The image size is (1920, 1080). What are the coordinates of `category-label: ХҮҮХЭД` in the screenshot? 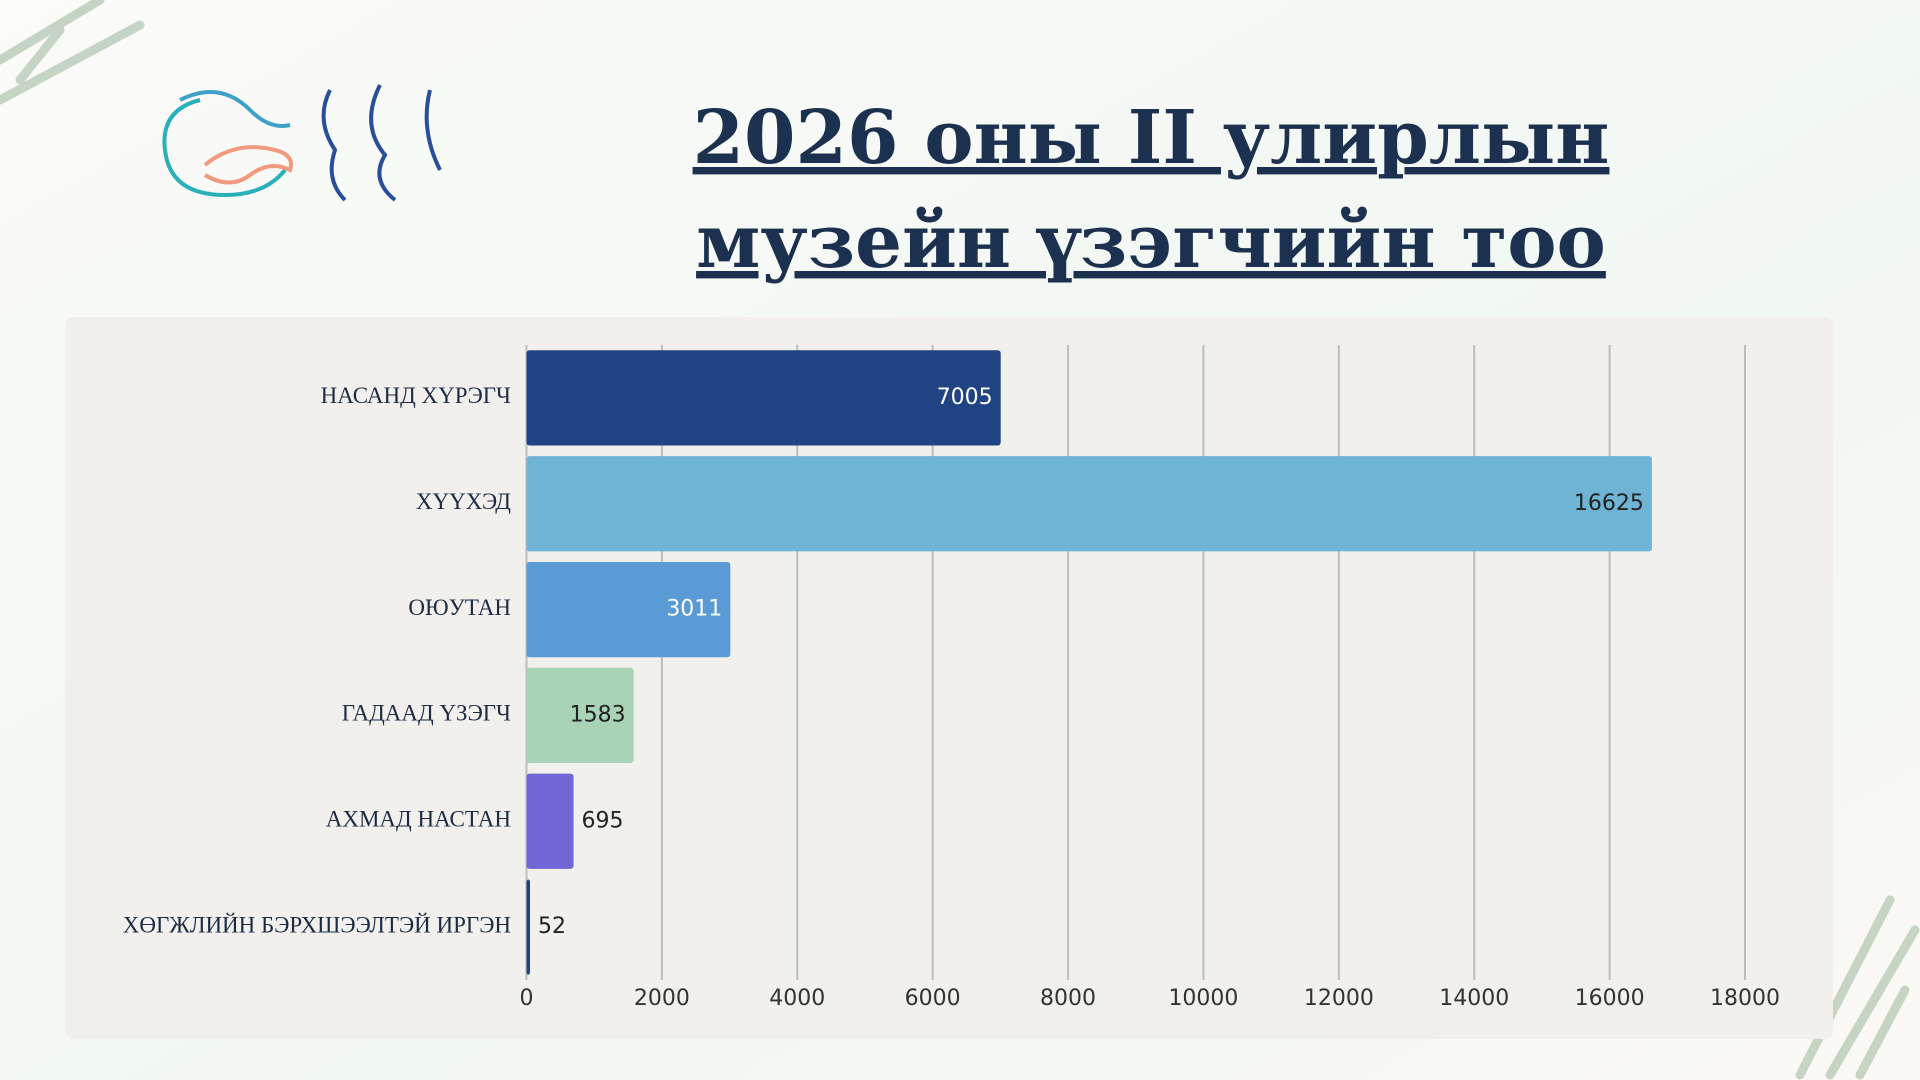 It's located at (463, 501).